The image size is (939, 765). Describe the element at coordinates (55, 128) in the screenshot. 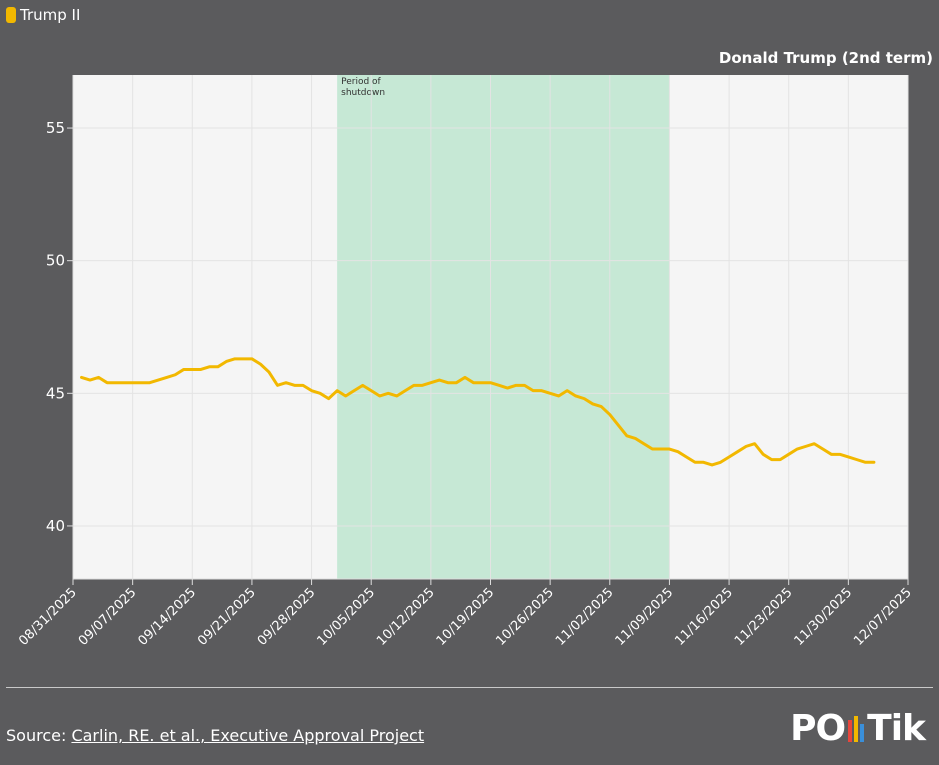

I see `y-tick-label: 55` at that location.